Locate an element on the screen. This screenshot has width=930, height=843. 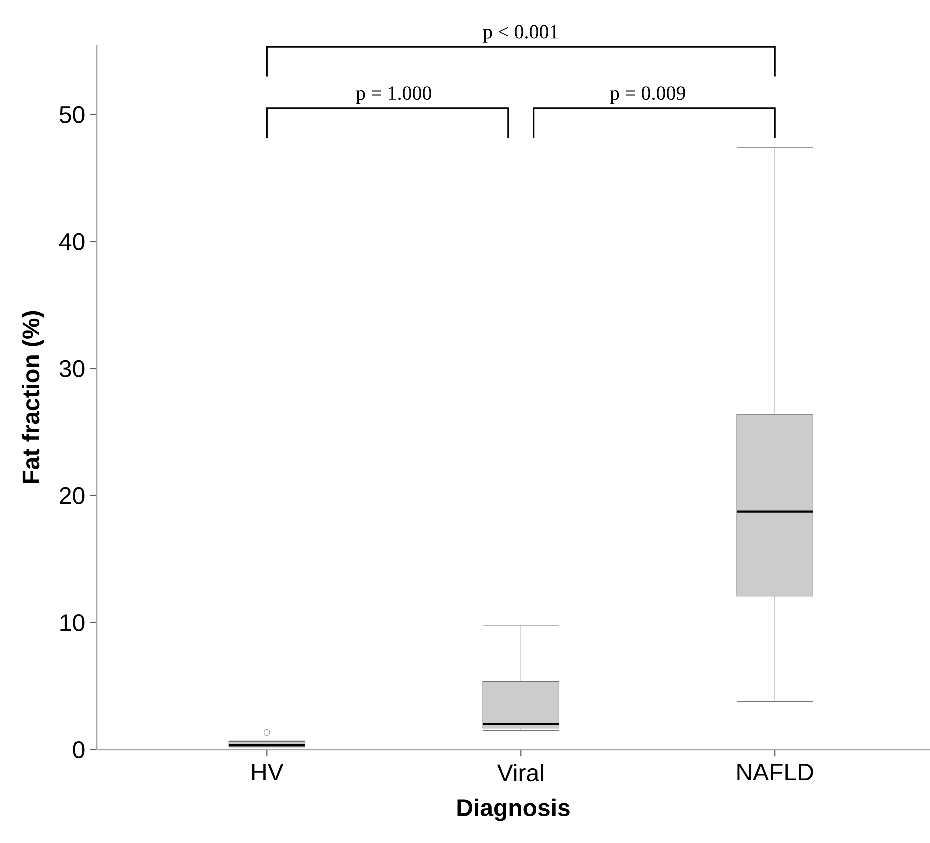
y-tick-label: 10 is located at coordinates (72, 623).